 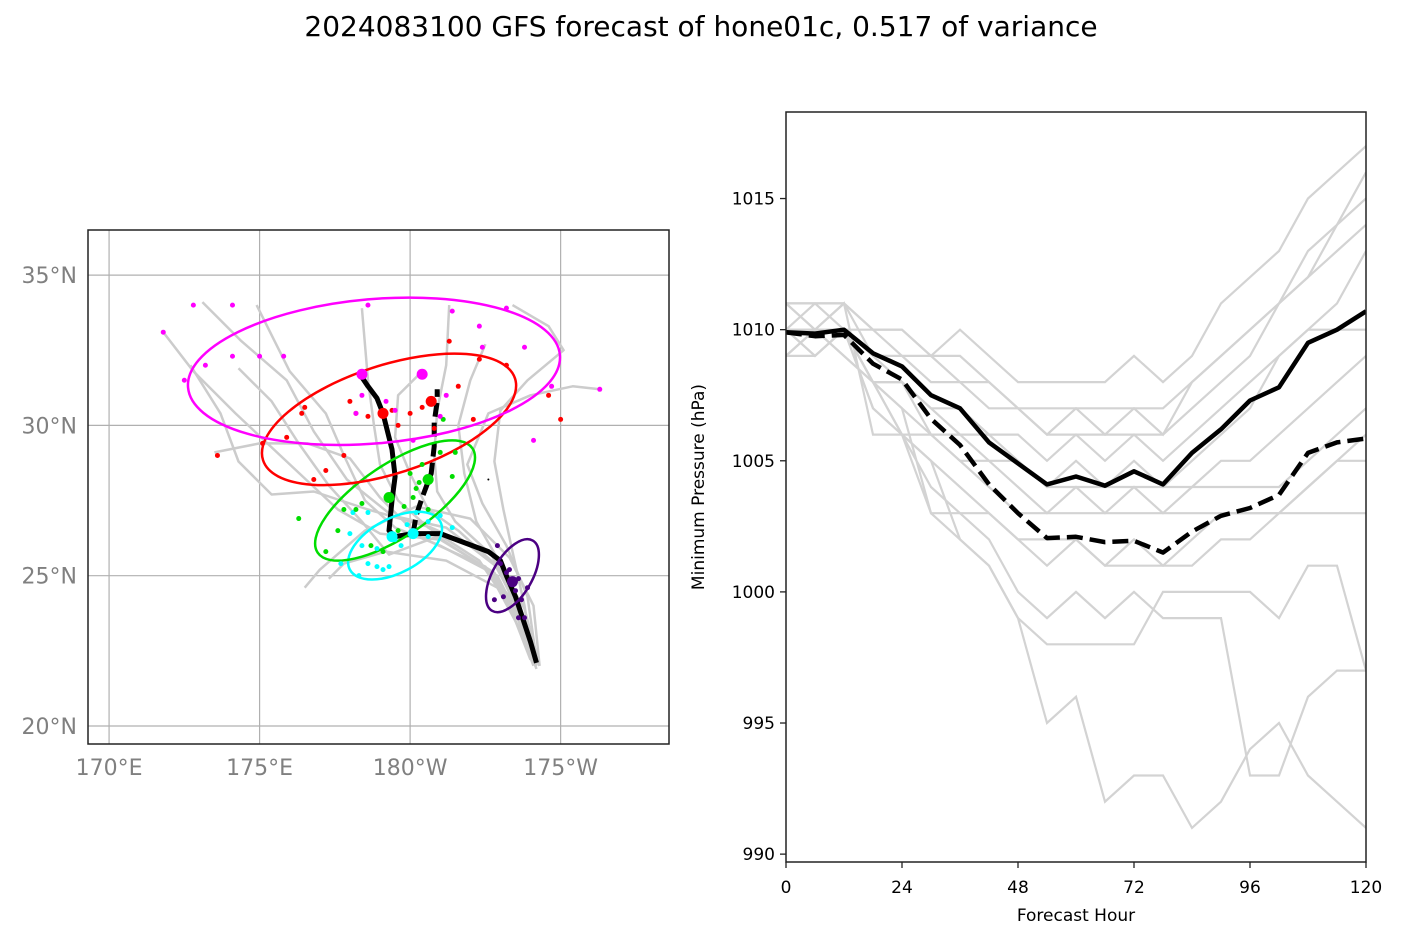 I want to click on map-latitude-labels: 20°N 25°N 30°N 35°N, so click(x=49, y=502).